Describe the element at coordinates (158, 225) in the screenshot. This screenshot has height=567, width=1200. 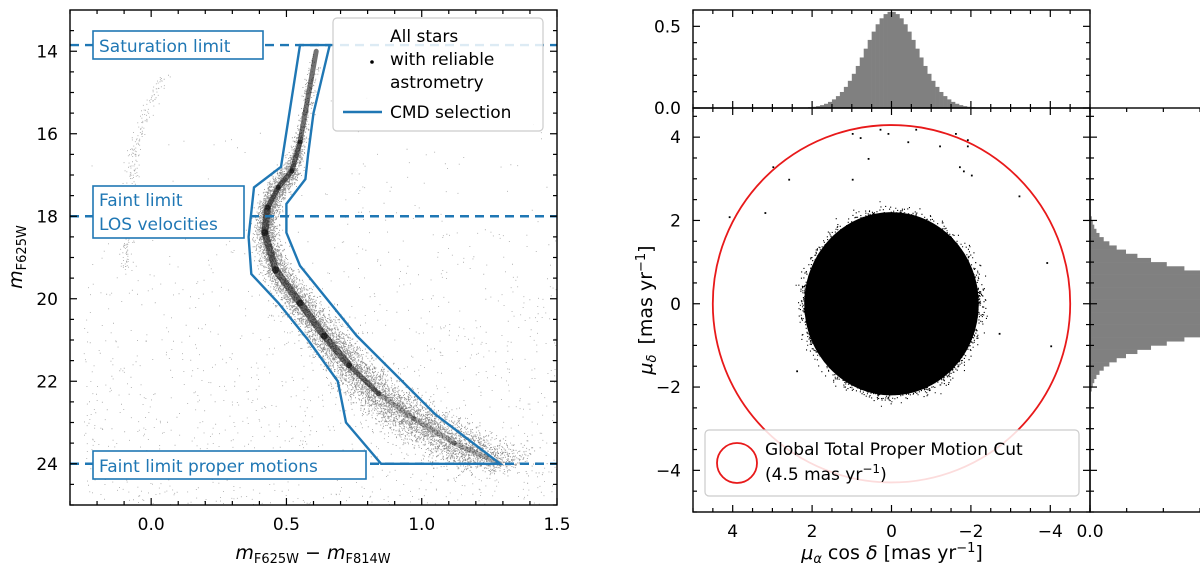
I see `los-limit-label-line2: LOS velocities` at that location.